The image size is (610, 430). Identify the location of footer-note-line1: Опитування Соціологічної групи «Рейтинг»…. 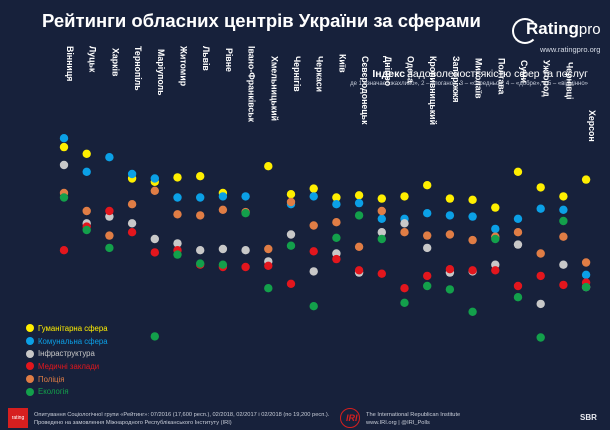
(182, 415).